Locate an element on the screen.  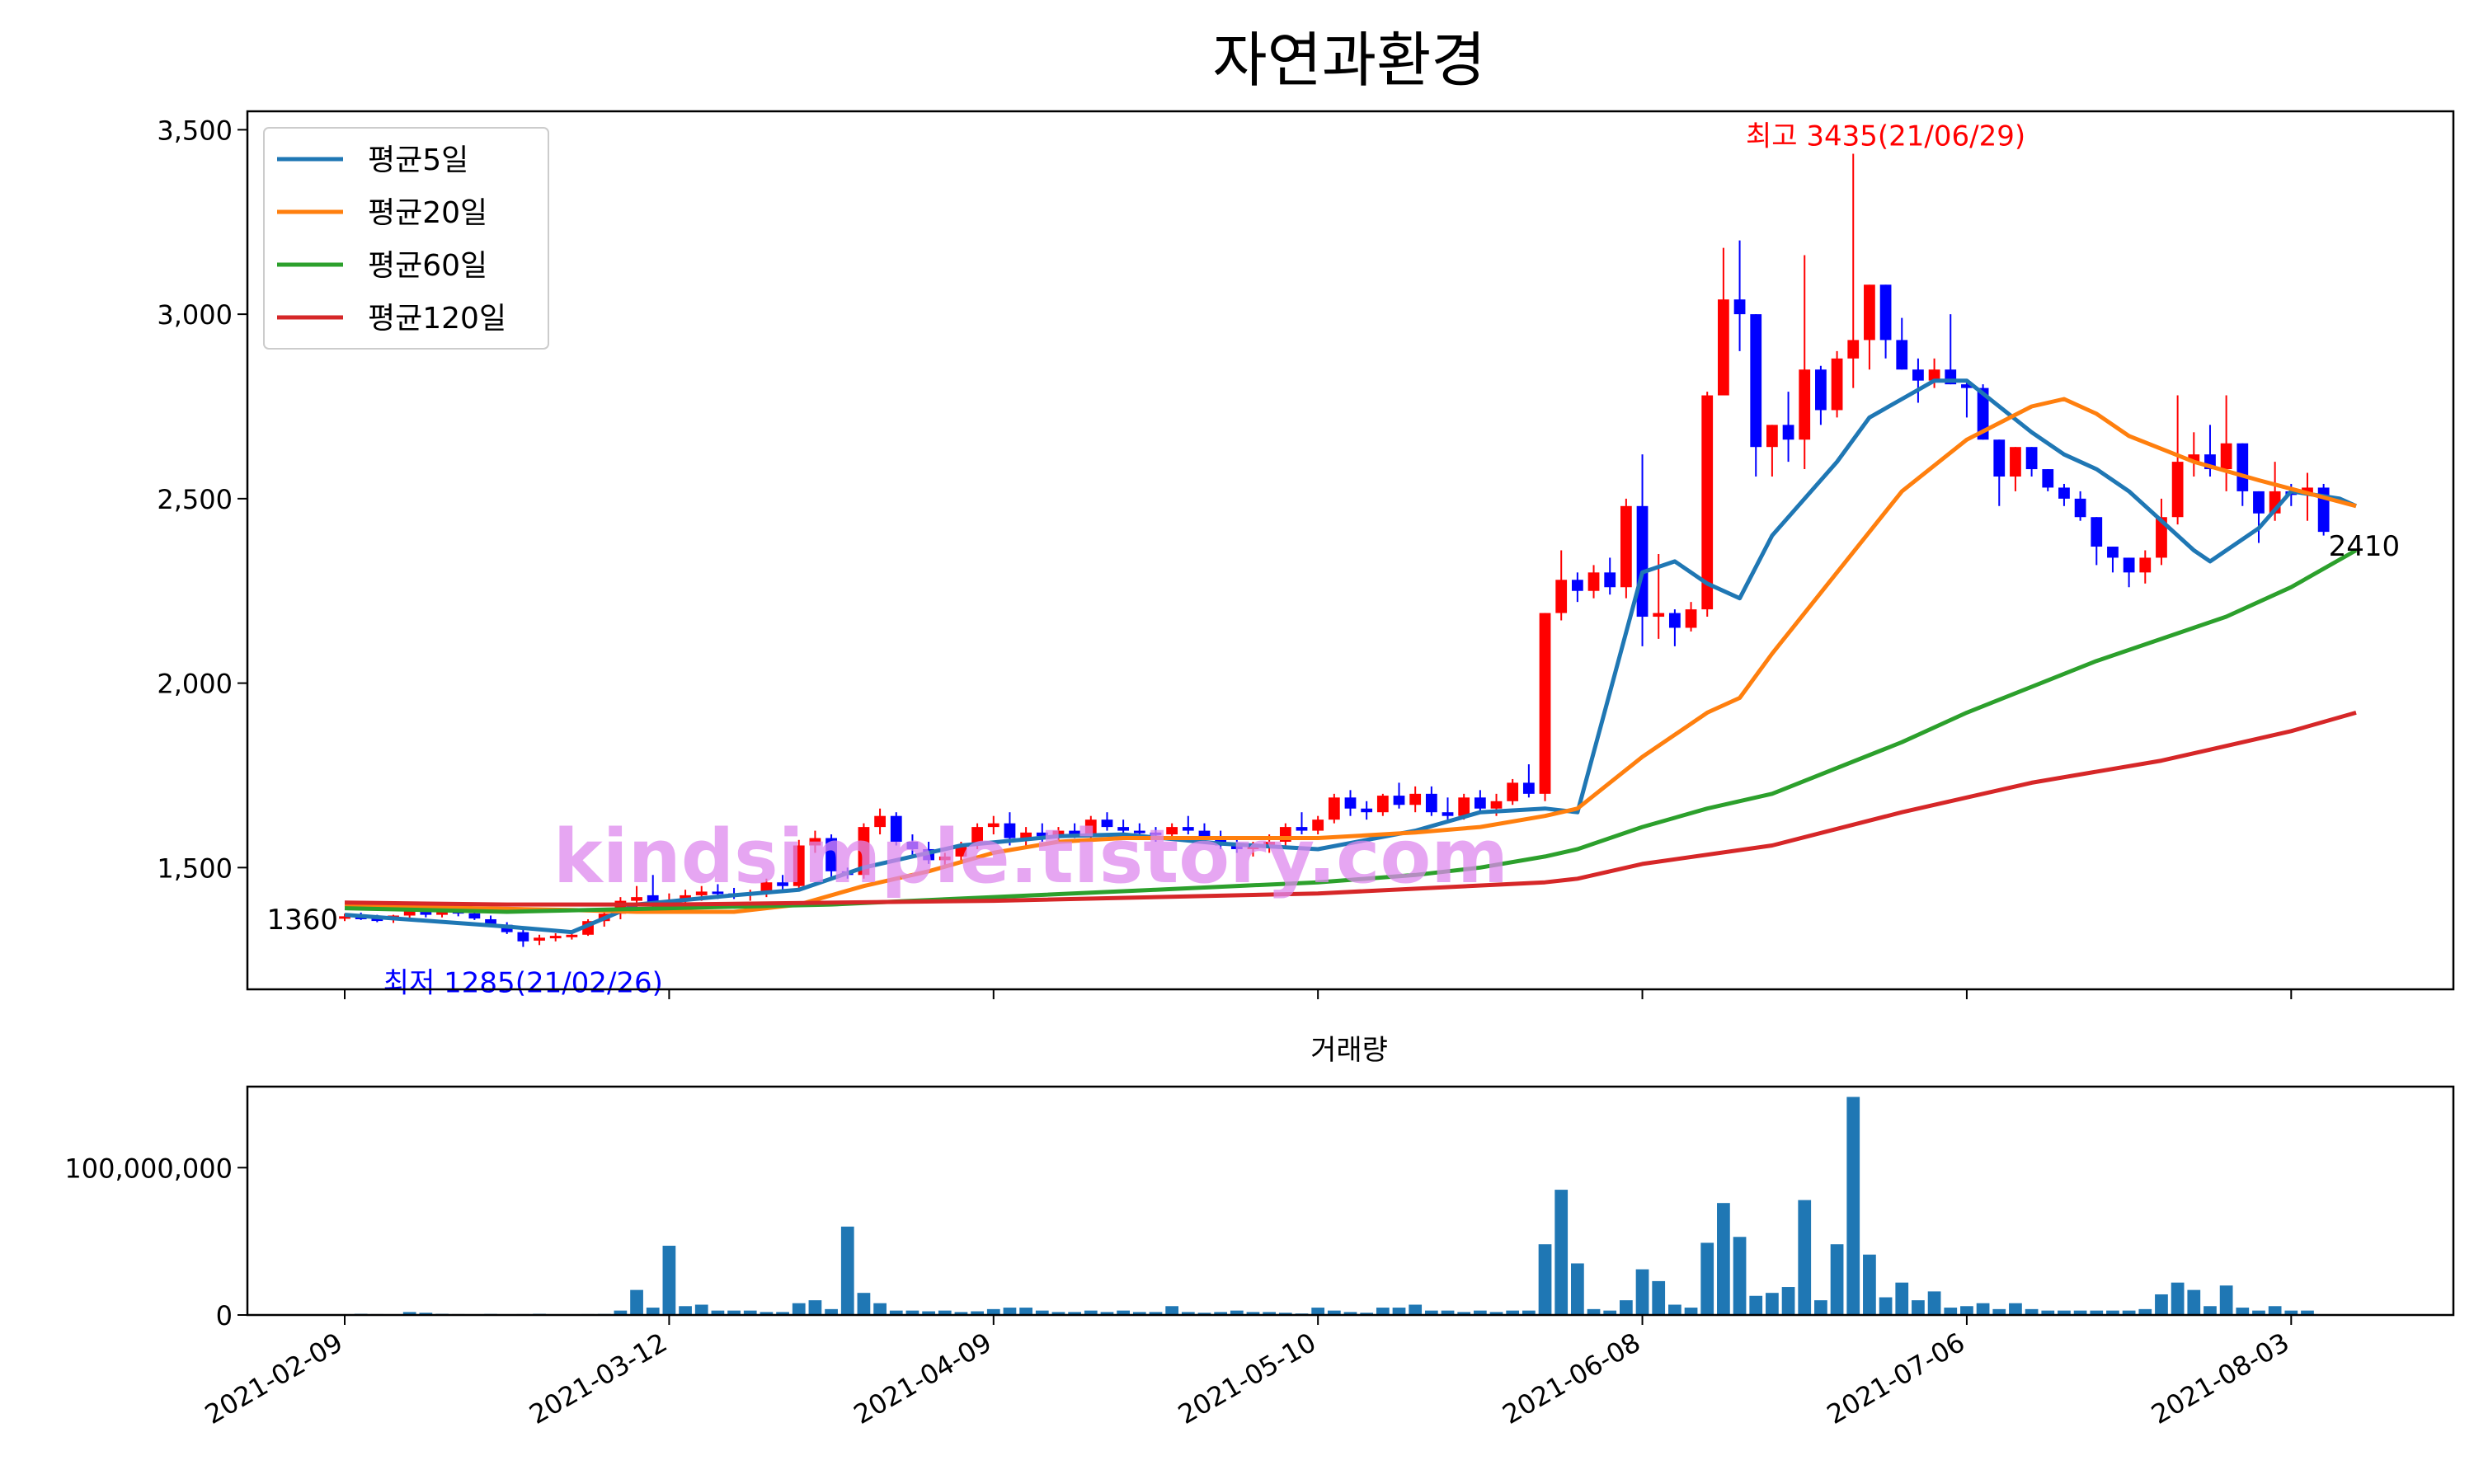
low-price-label: 최저 1285(21/02/26) is located at coordinates (523, 983).